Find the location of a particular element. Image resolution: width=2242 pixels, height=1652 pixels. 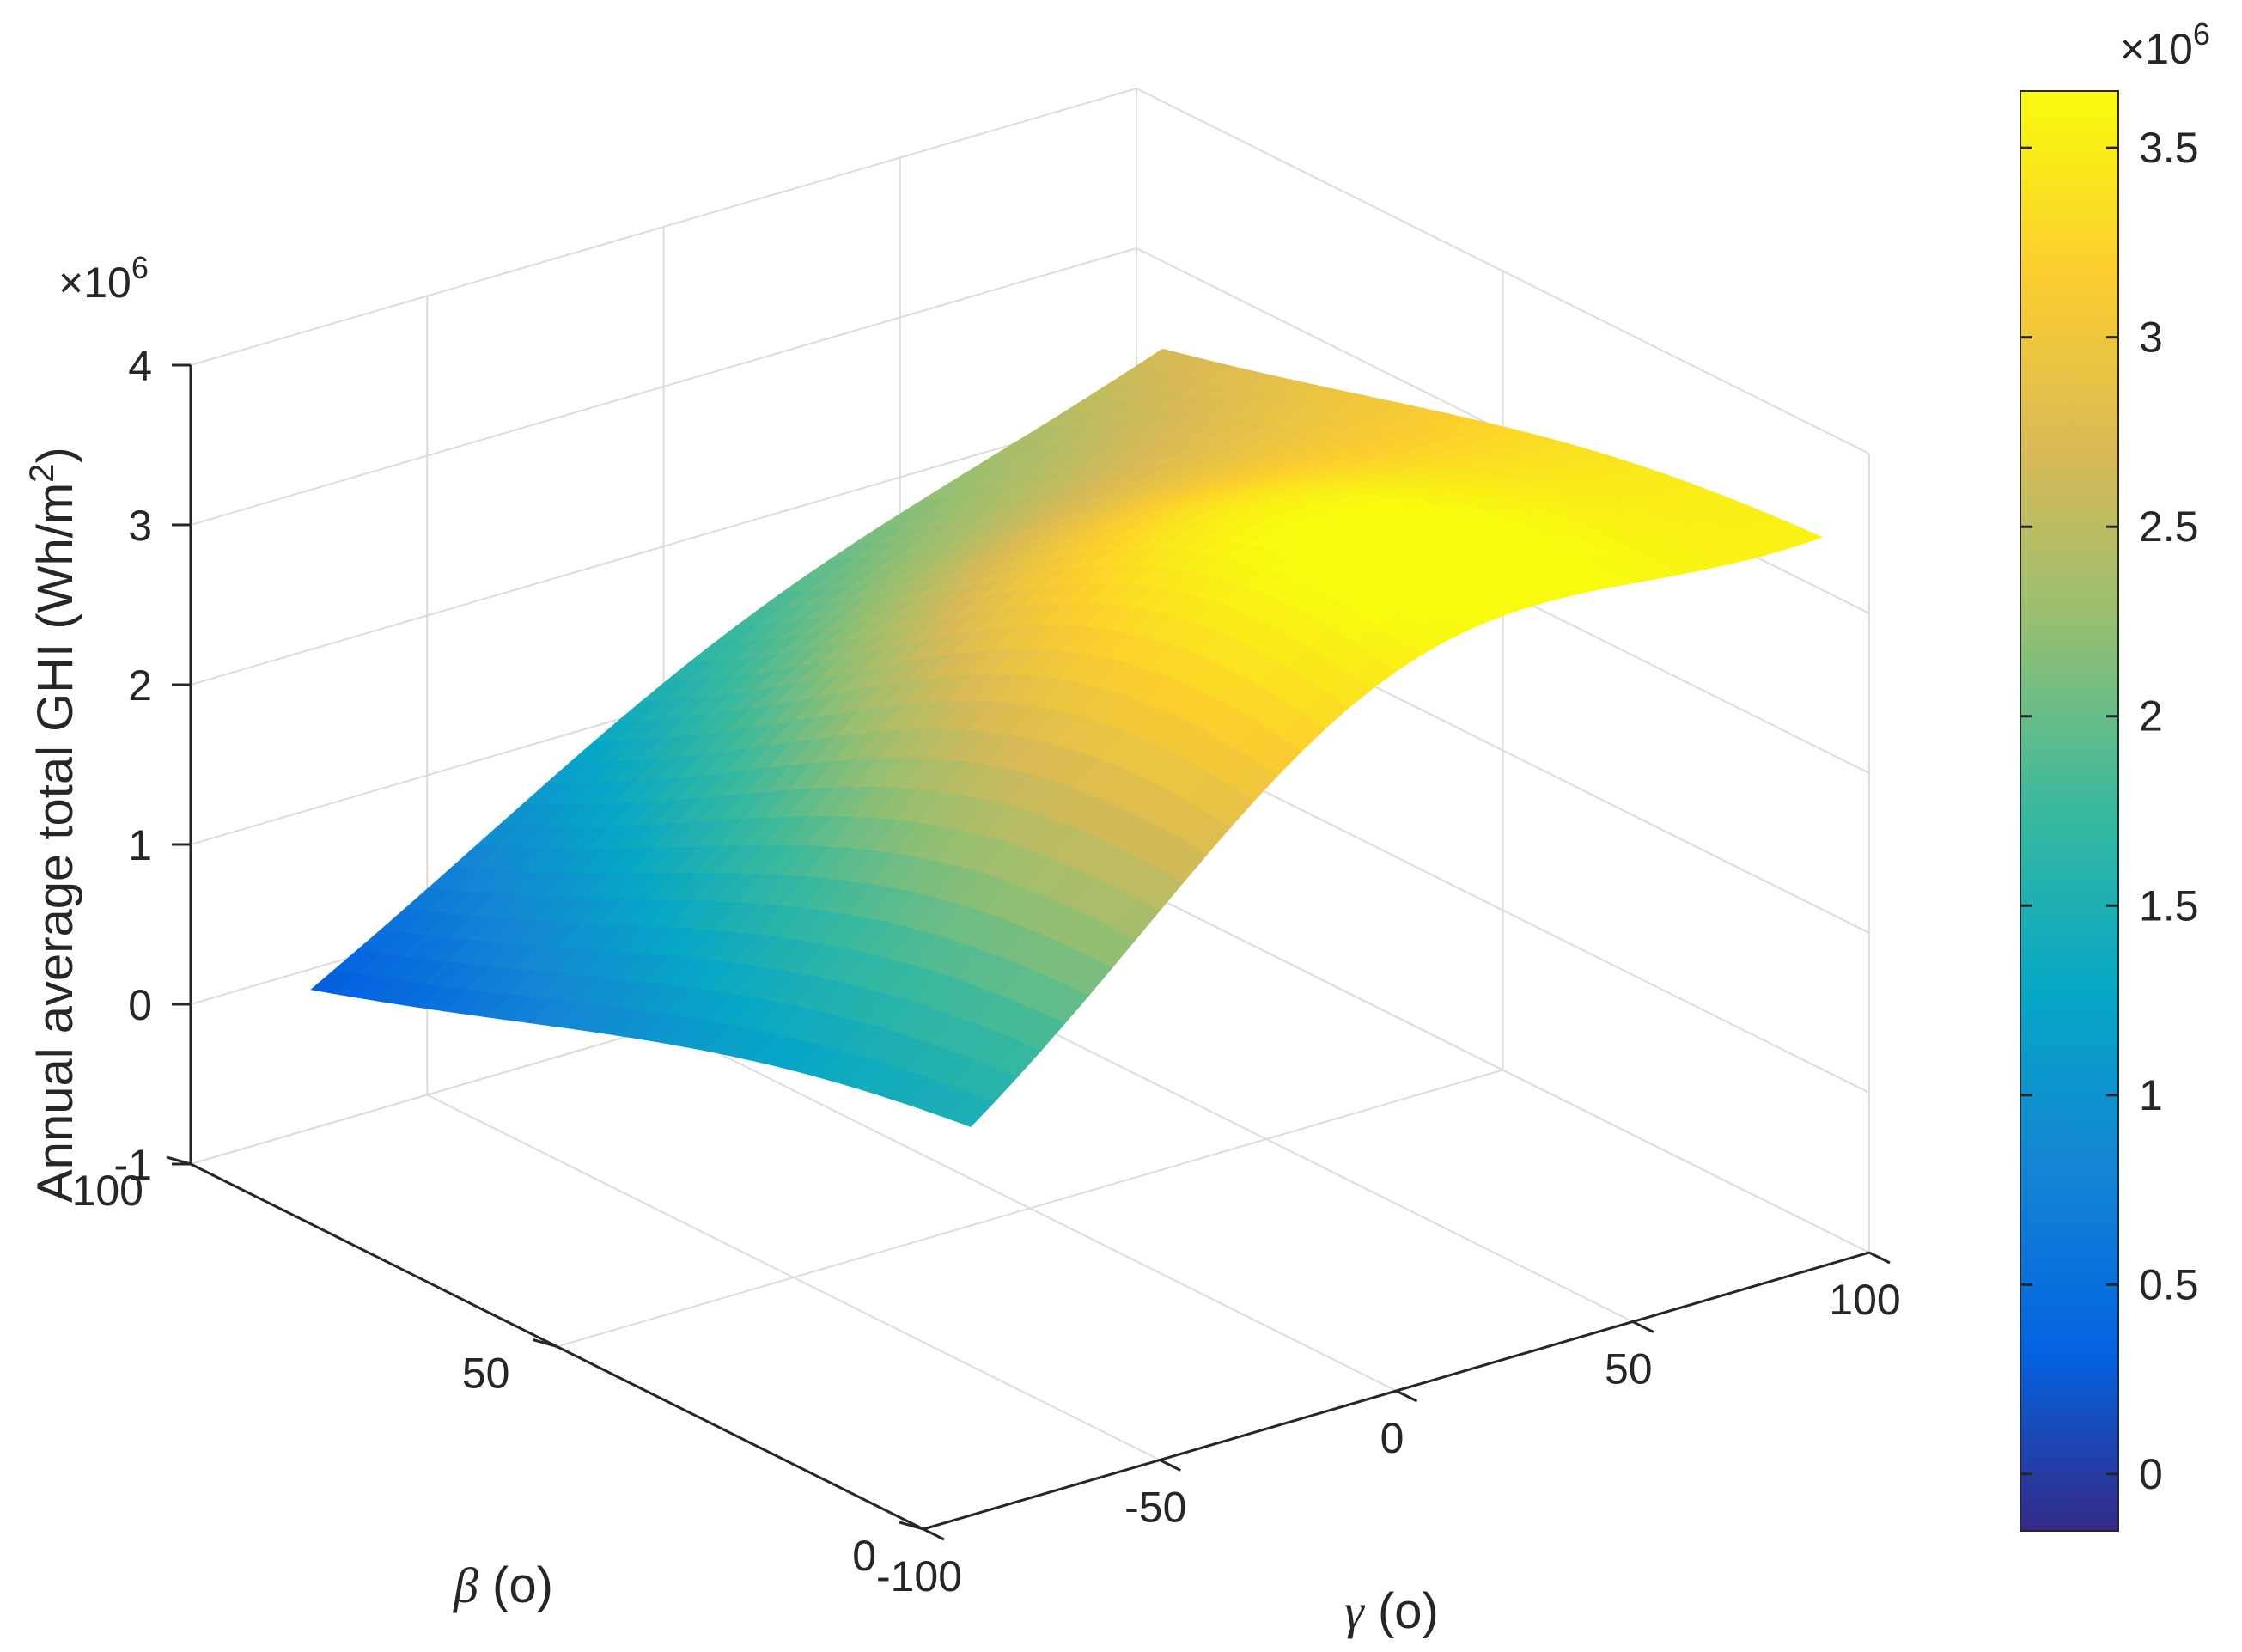

colorbar-tick-label: 0 is located at coordinates (2151, 1474).